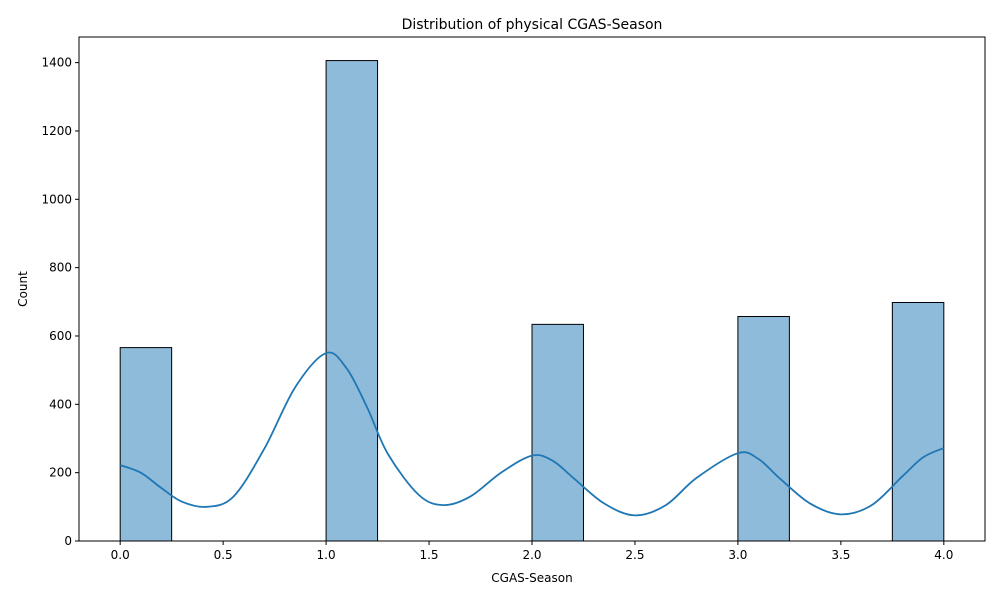  Describe the element at coordinates (60, 268) in the screenshot. I see `y-tick-label: 800` at that location.